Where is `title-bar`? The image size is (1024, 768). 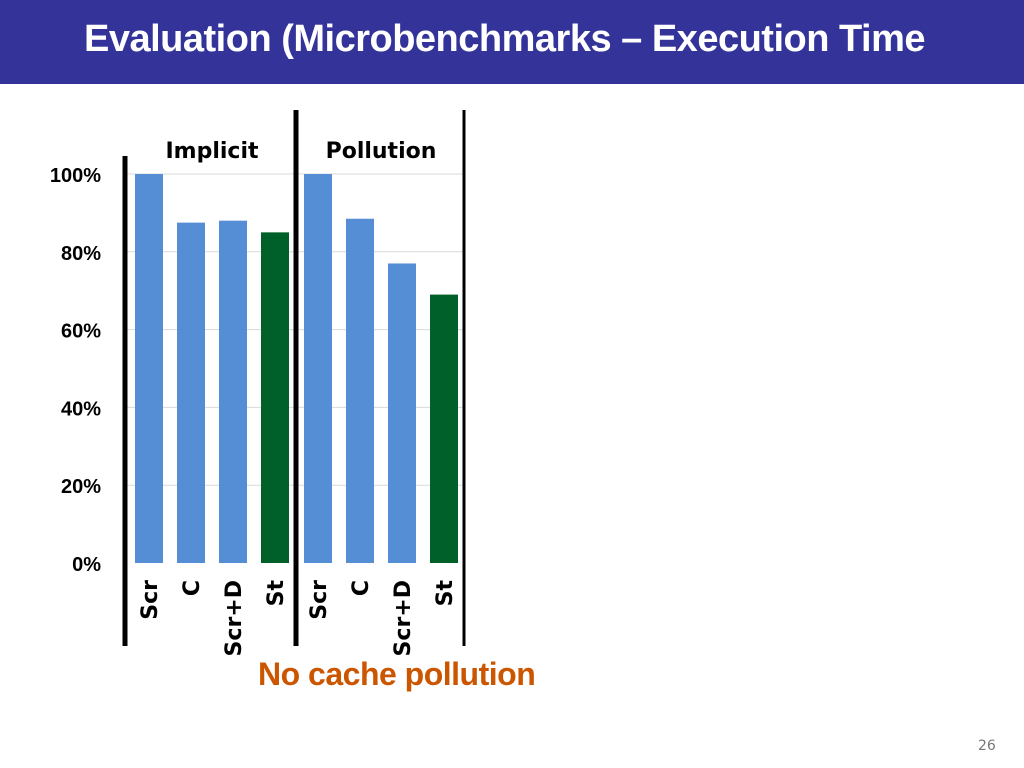
title-bar is located at coordinates (512, 42).